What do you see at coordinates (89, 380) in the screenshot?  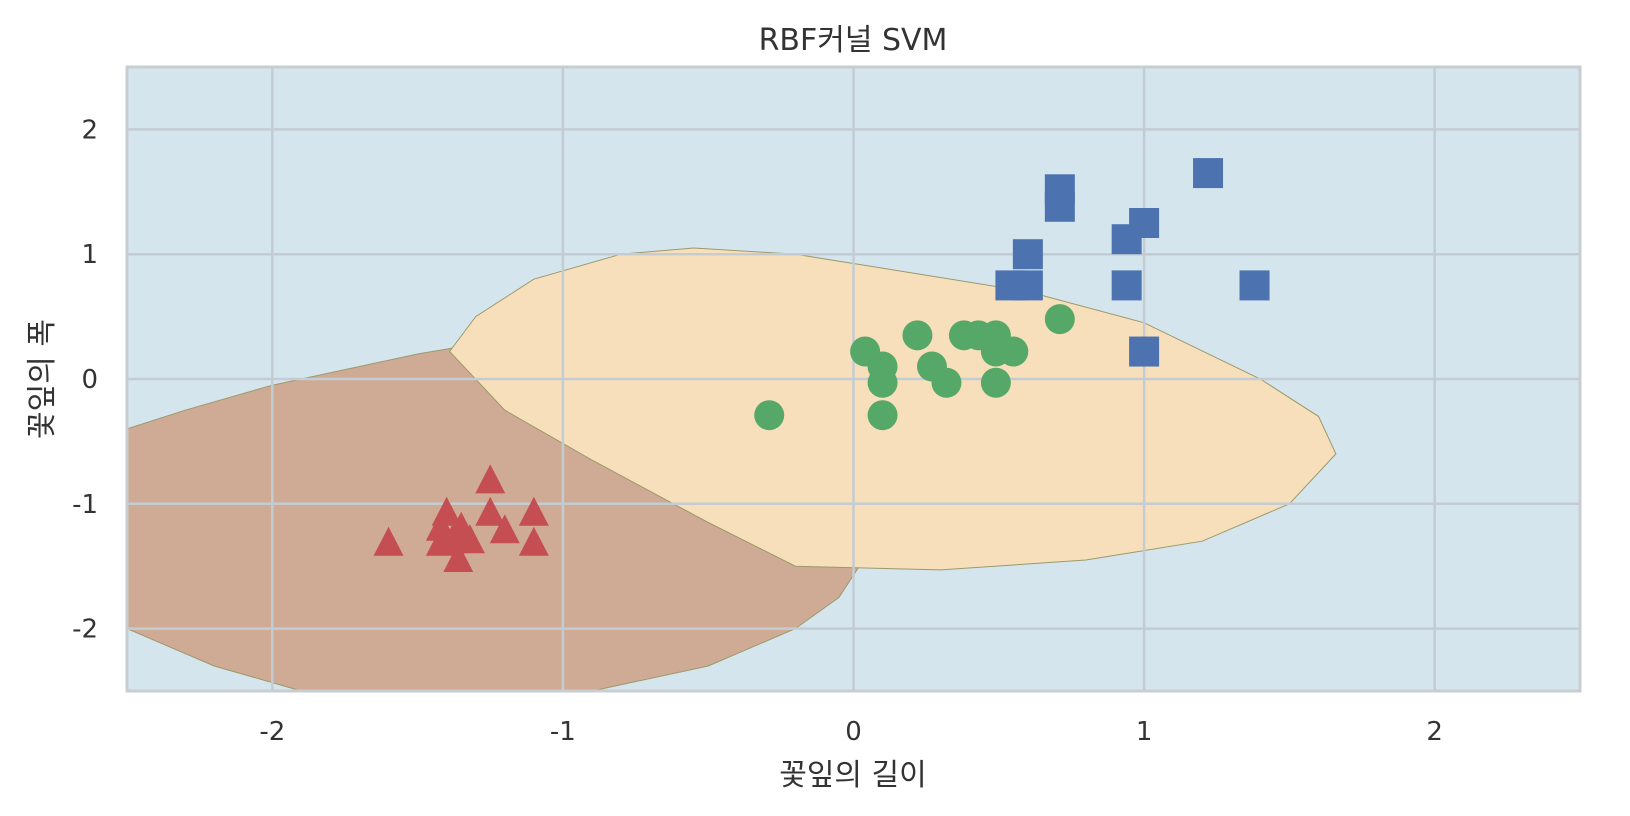 I see `y-tick-label: 0` at bounding box center [89, 380].